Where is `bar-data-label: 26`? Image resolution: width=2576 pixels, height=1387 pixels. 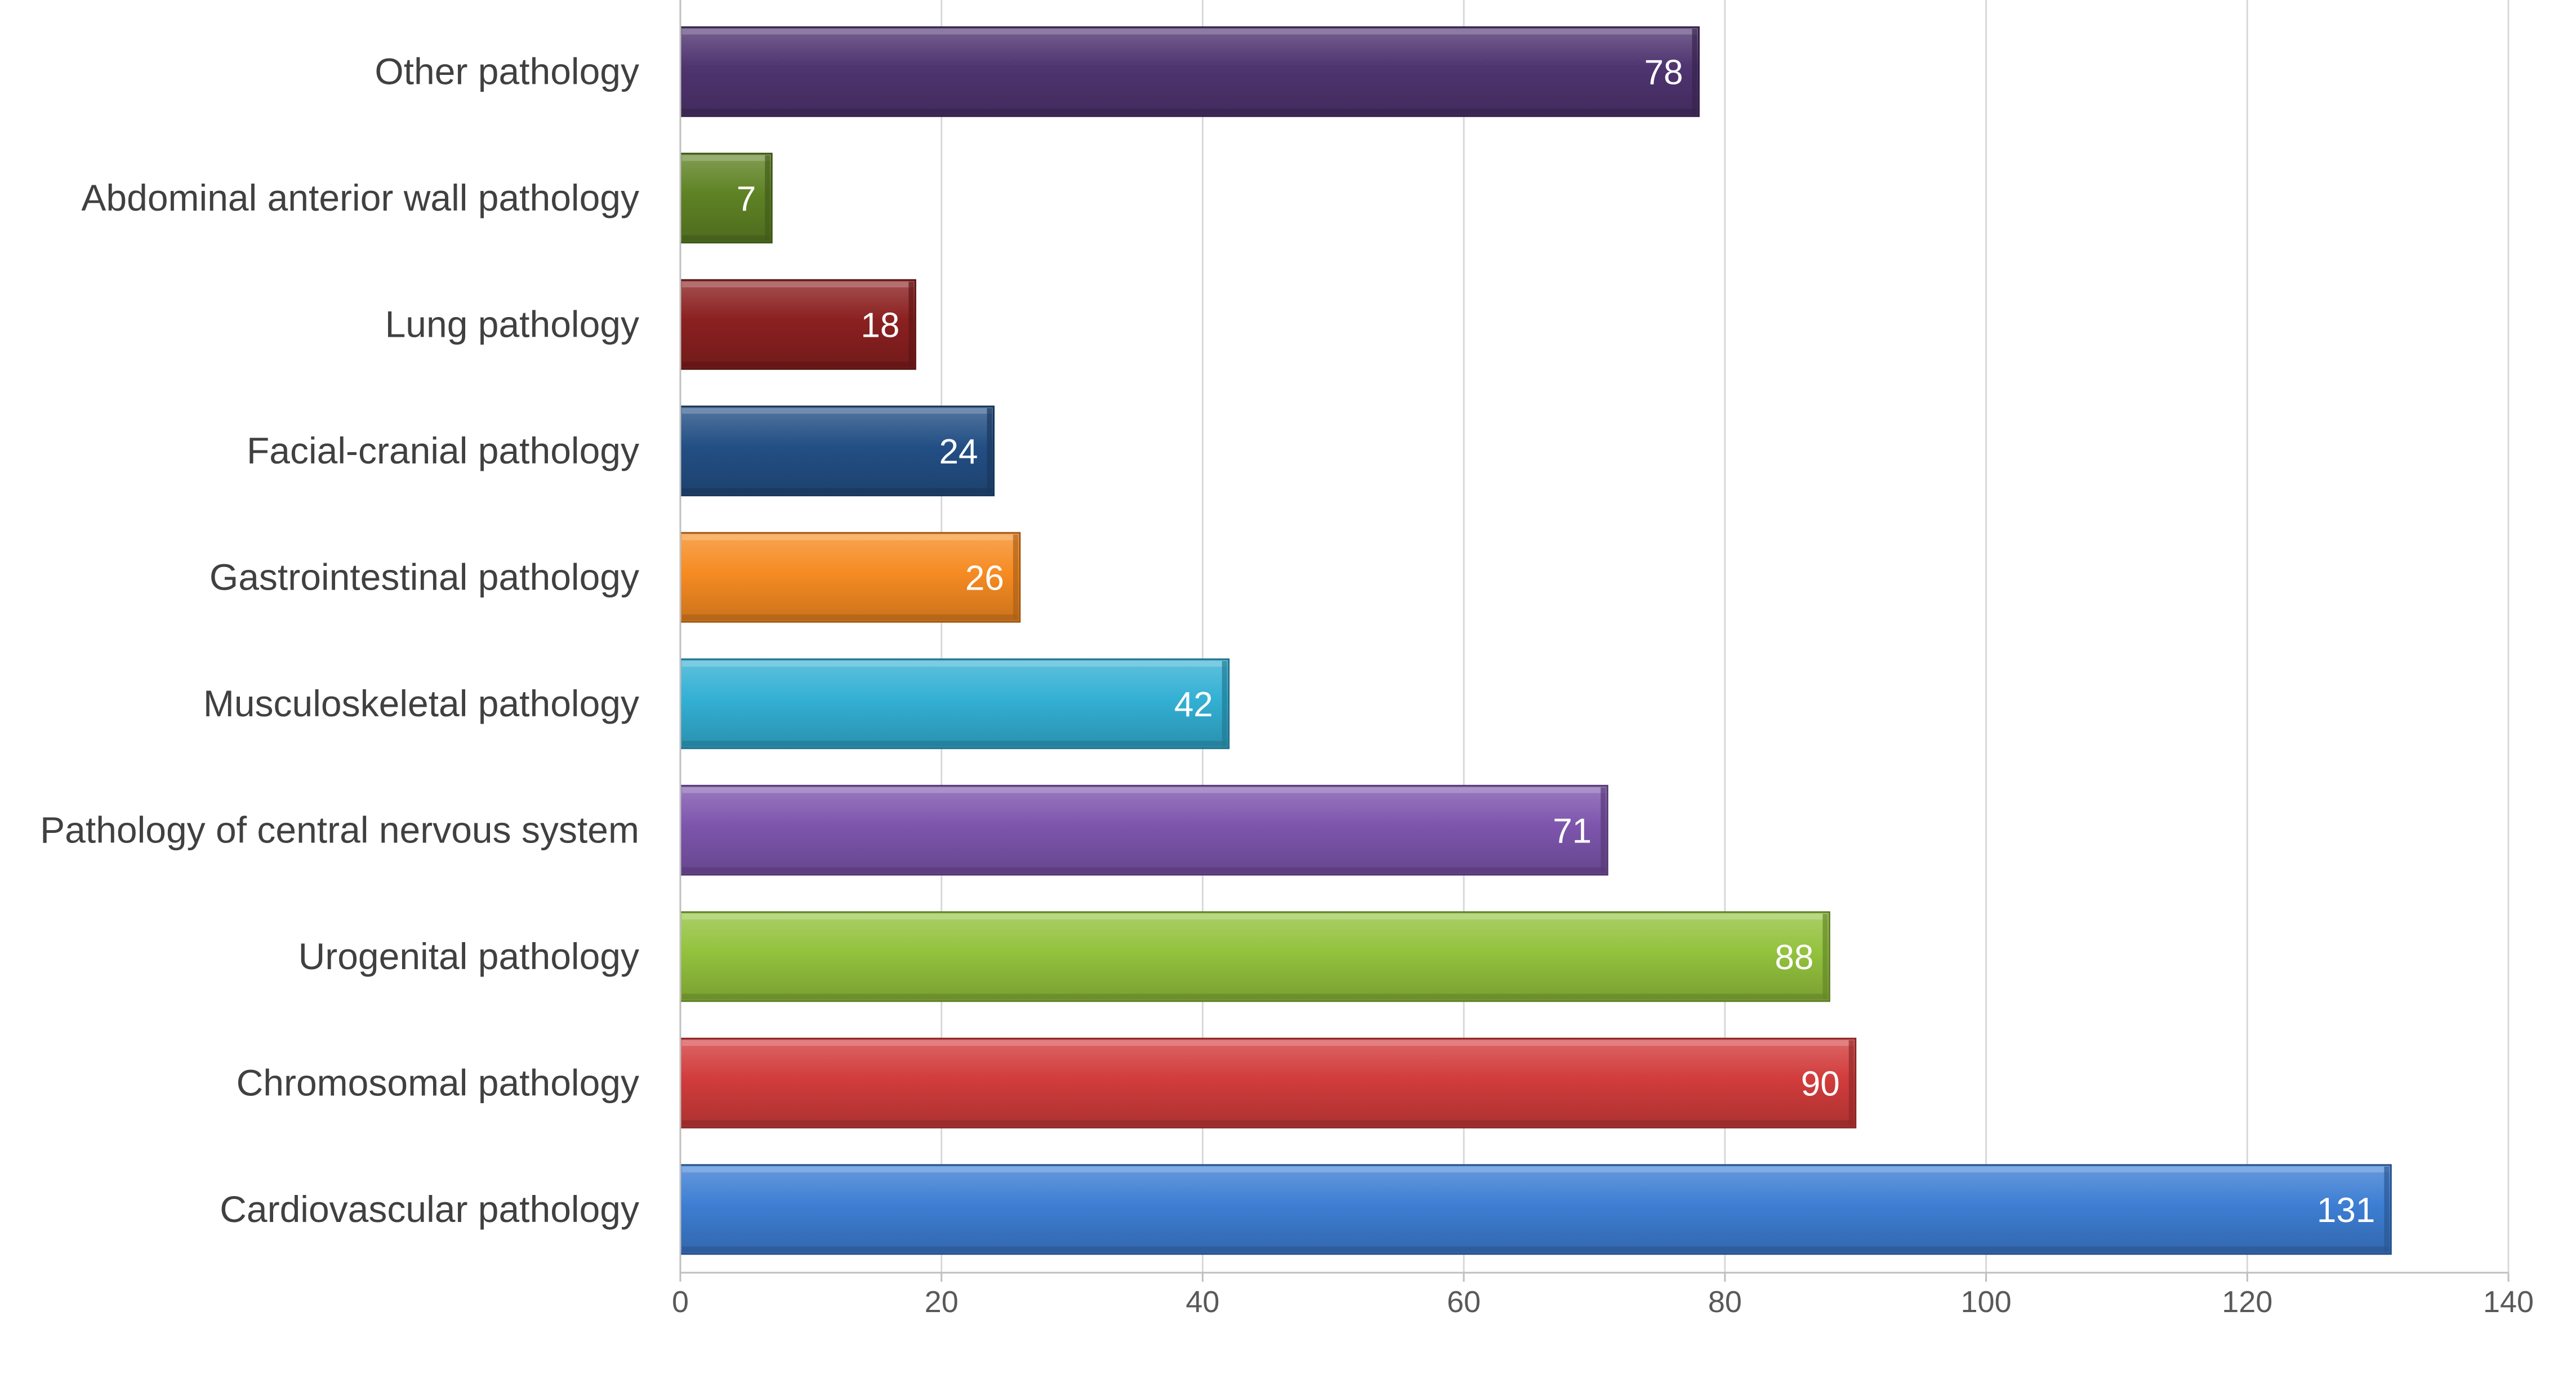 bar-data-label: 26 is located at coordinates (984, 578).